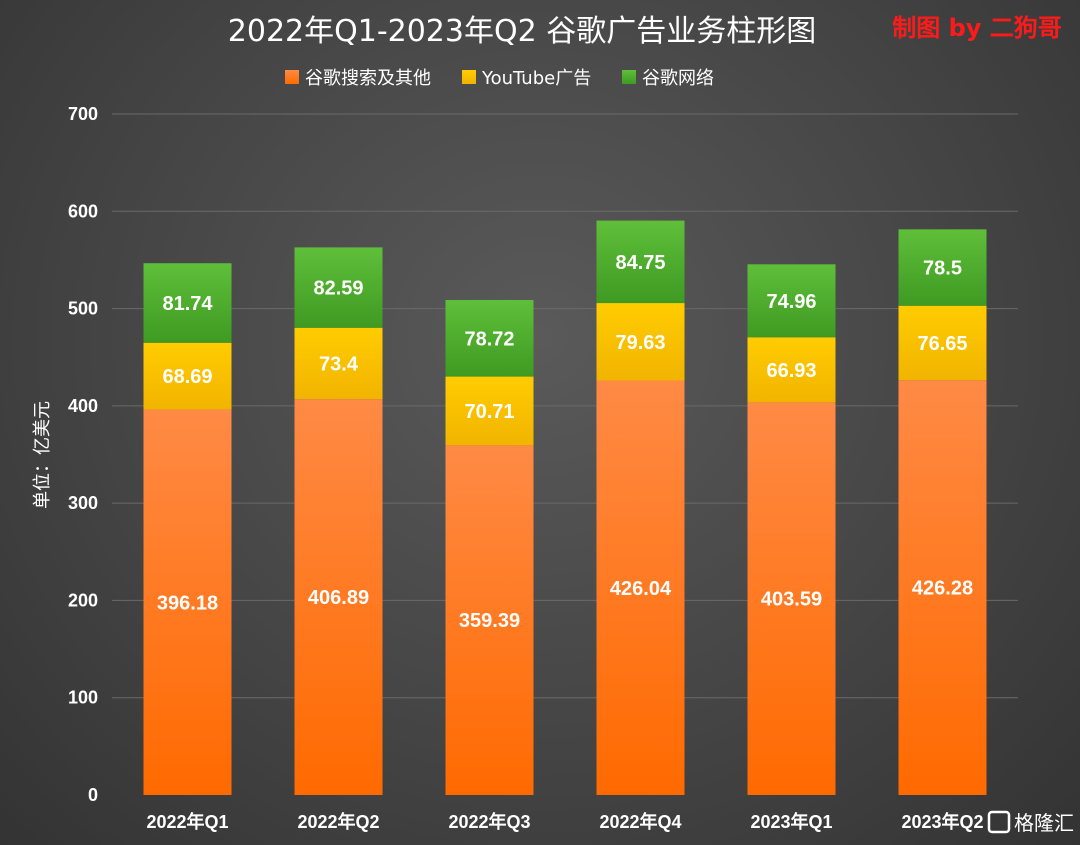  Describe the element at coordinates (489, 821) in the screenshot. I see `x-category-label: 2022年Q3` at that location.